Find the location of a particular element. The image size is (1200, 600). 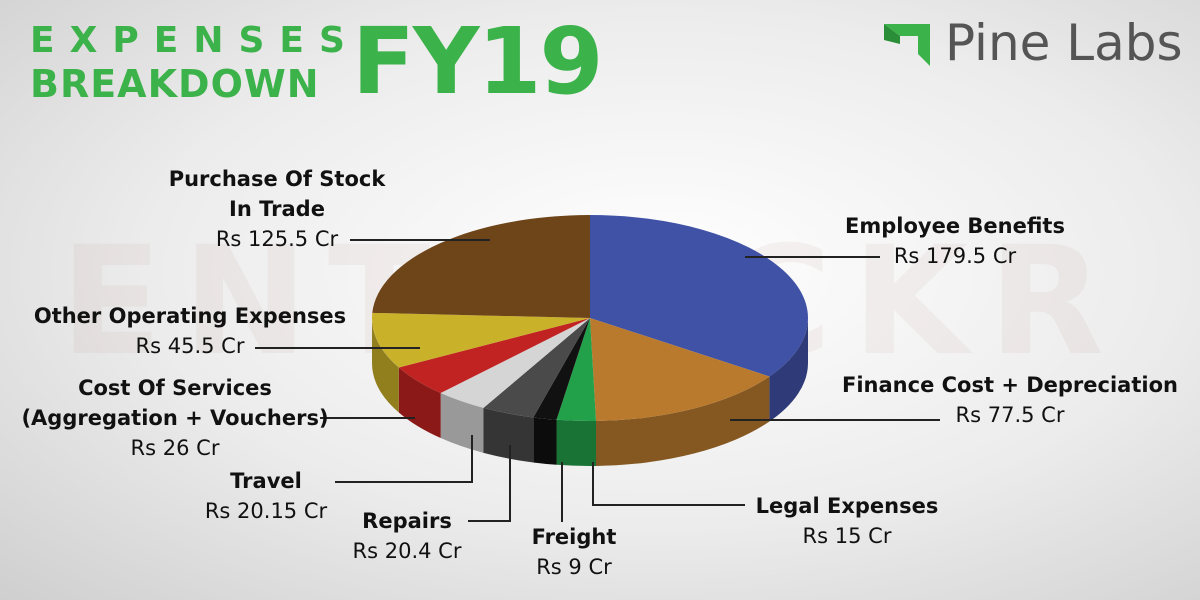

category-name: Repairs is located at coordinates (407, 521).